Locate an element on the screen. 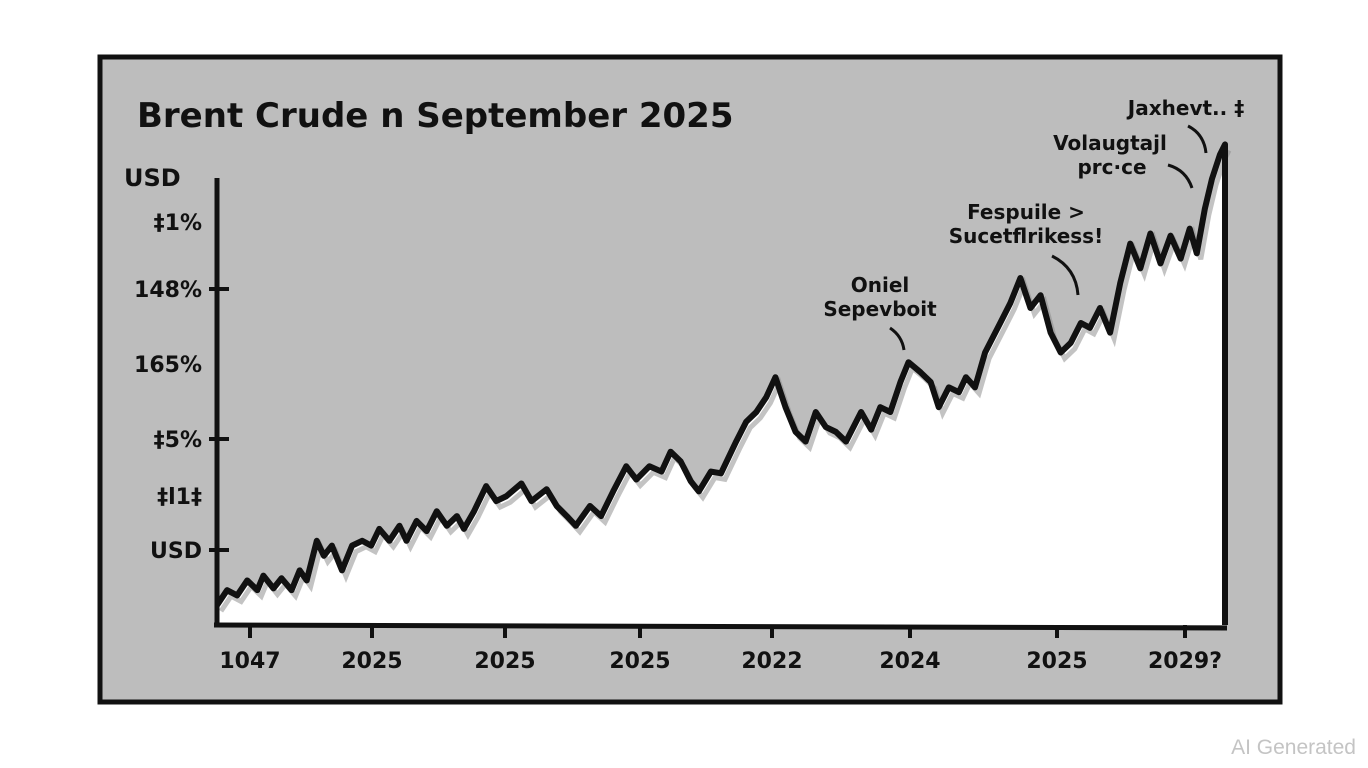  annotation-fespuile: Fespuile > Sucetflrikess! is located at coordinates (1026, 248).